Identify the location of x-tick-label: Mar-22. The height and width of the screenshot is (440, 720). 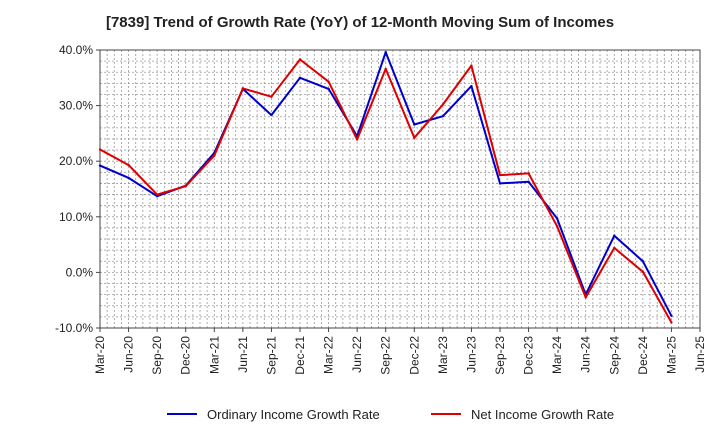
(329, 355).